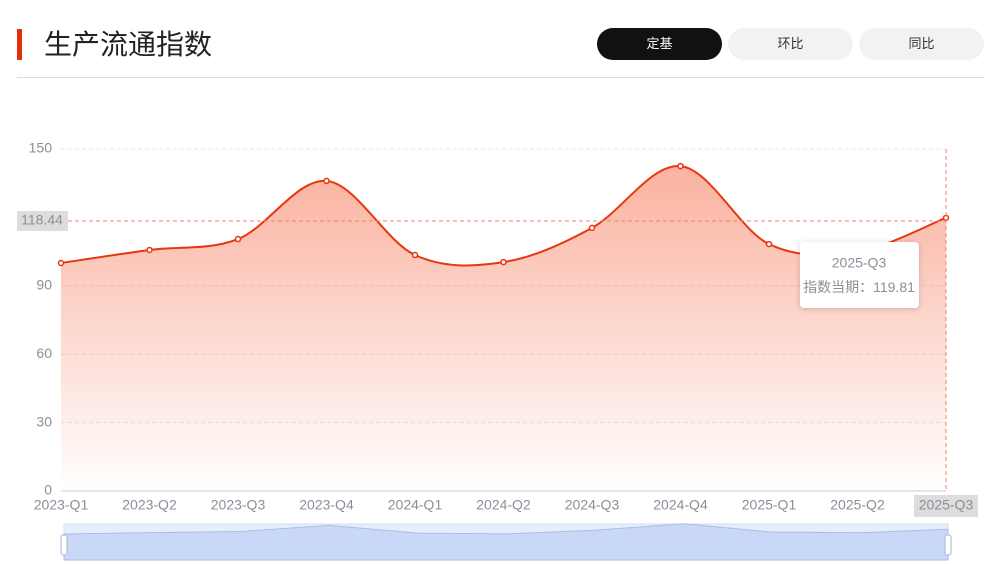 This screenshot has width=986, height=565. Describe the element at coordinates (149, 505) in the screenshot. I see `x-tick-label: 2023-Q2` at that location.